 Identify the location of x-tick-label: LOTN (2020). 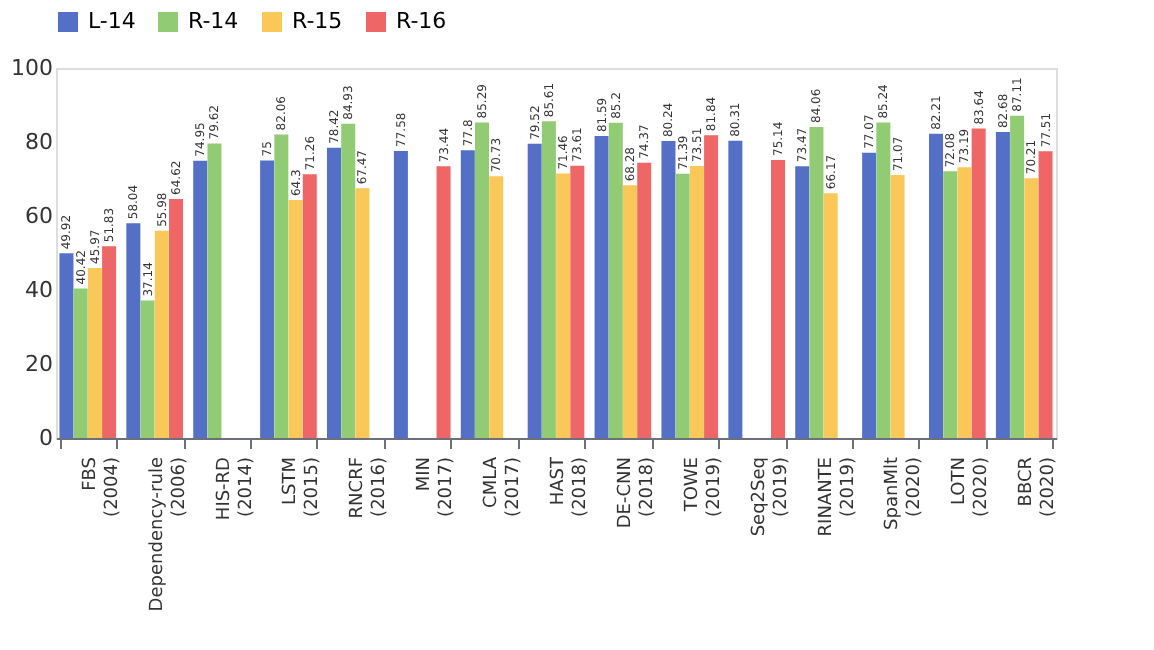
(971, 487).